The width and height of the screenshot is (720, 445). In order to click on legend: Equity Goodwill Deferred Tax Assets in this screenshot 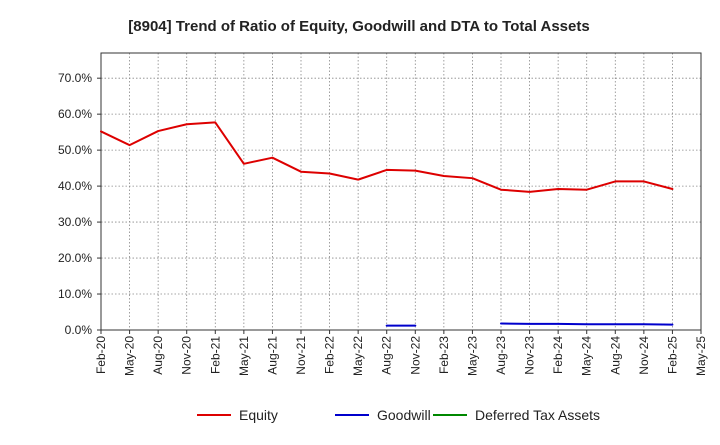, I will do `click(398, 415)`.